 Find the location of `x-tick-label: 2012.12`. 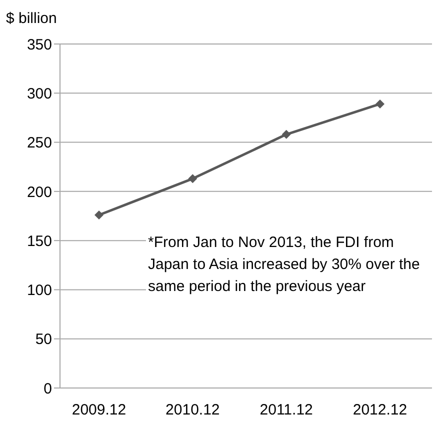

x-tick-label: 2012.12 is located at coordinates (380, 410).